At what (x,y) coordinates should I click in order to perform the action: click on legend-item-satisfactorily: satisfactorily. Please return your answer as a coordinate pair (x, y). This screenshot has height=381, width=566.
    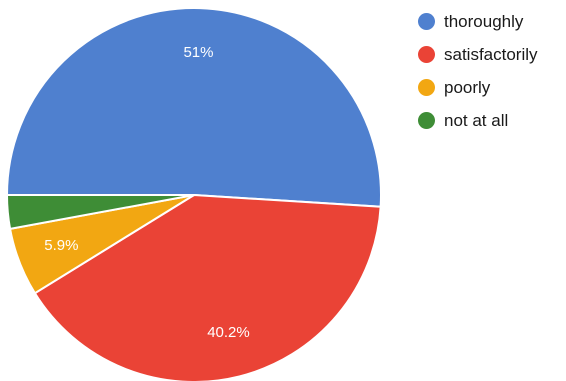
    Looking at the image, I should click on (478, 54).